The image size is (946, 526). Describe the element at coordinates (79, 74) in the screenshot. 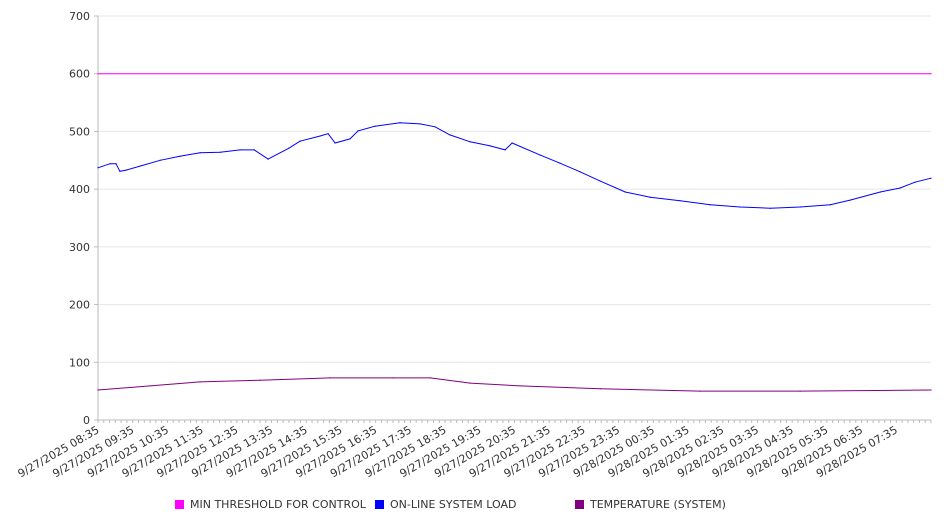

I see `y-tick-label: 600` at that location.